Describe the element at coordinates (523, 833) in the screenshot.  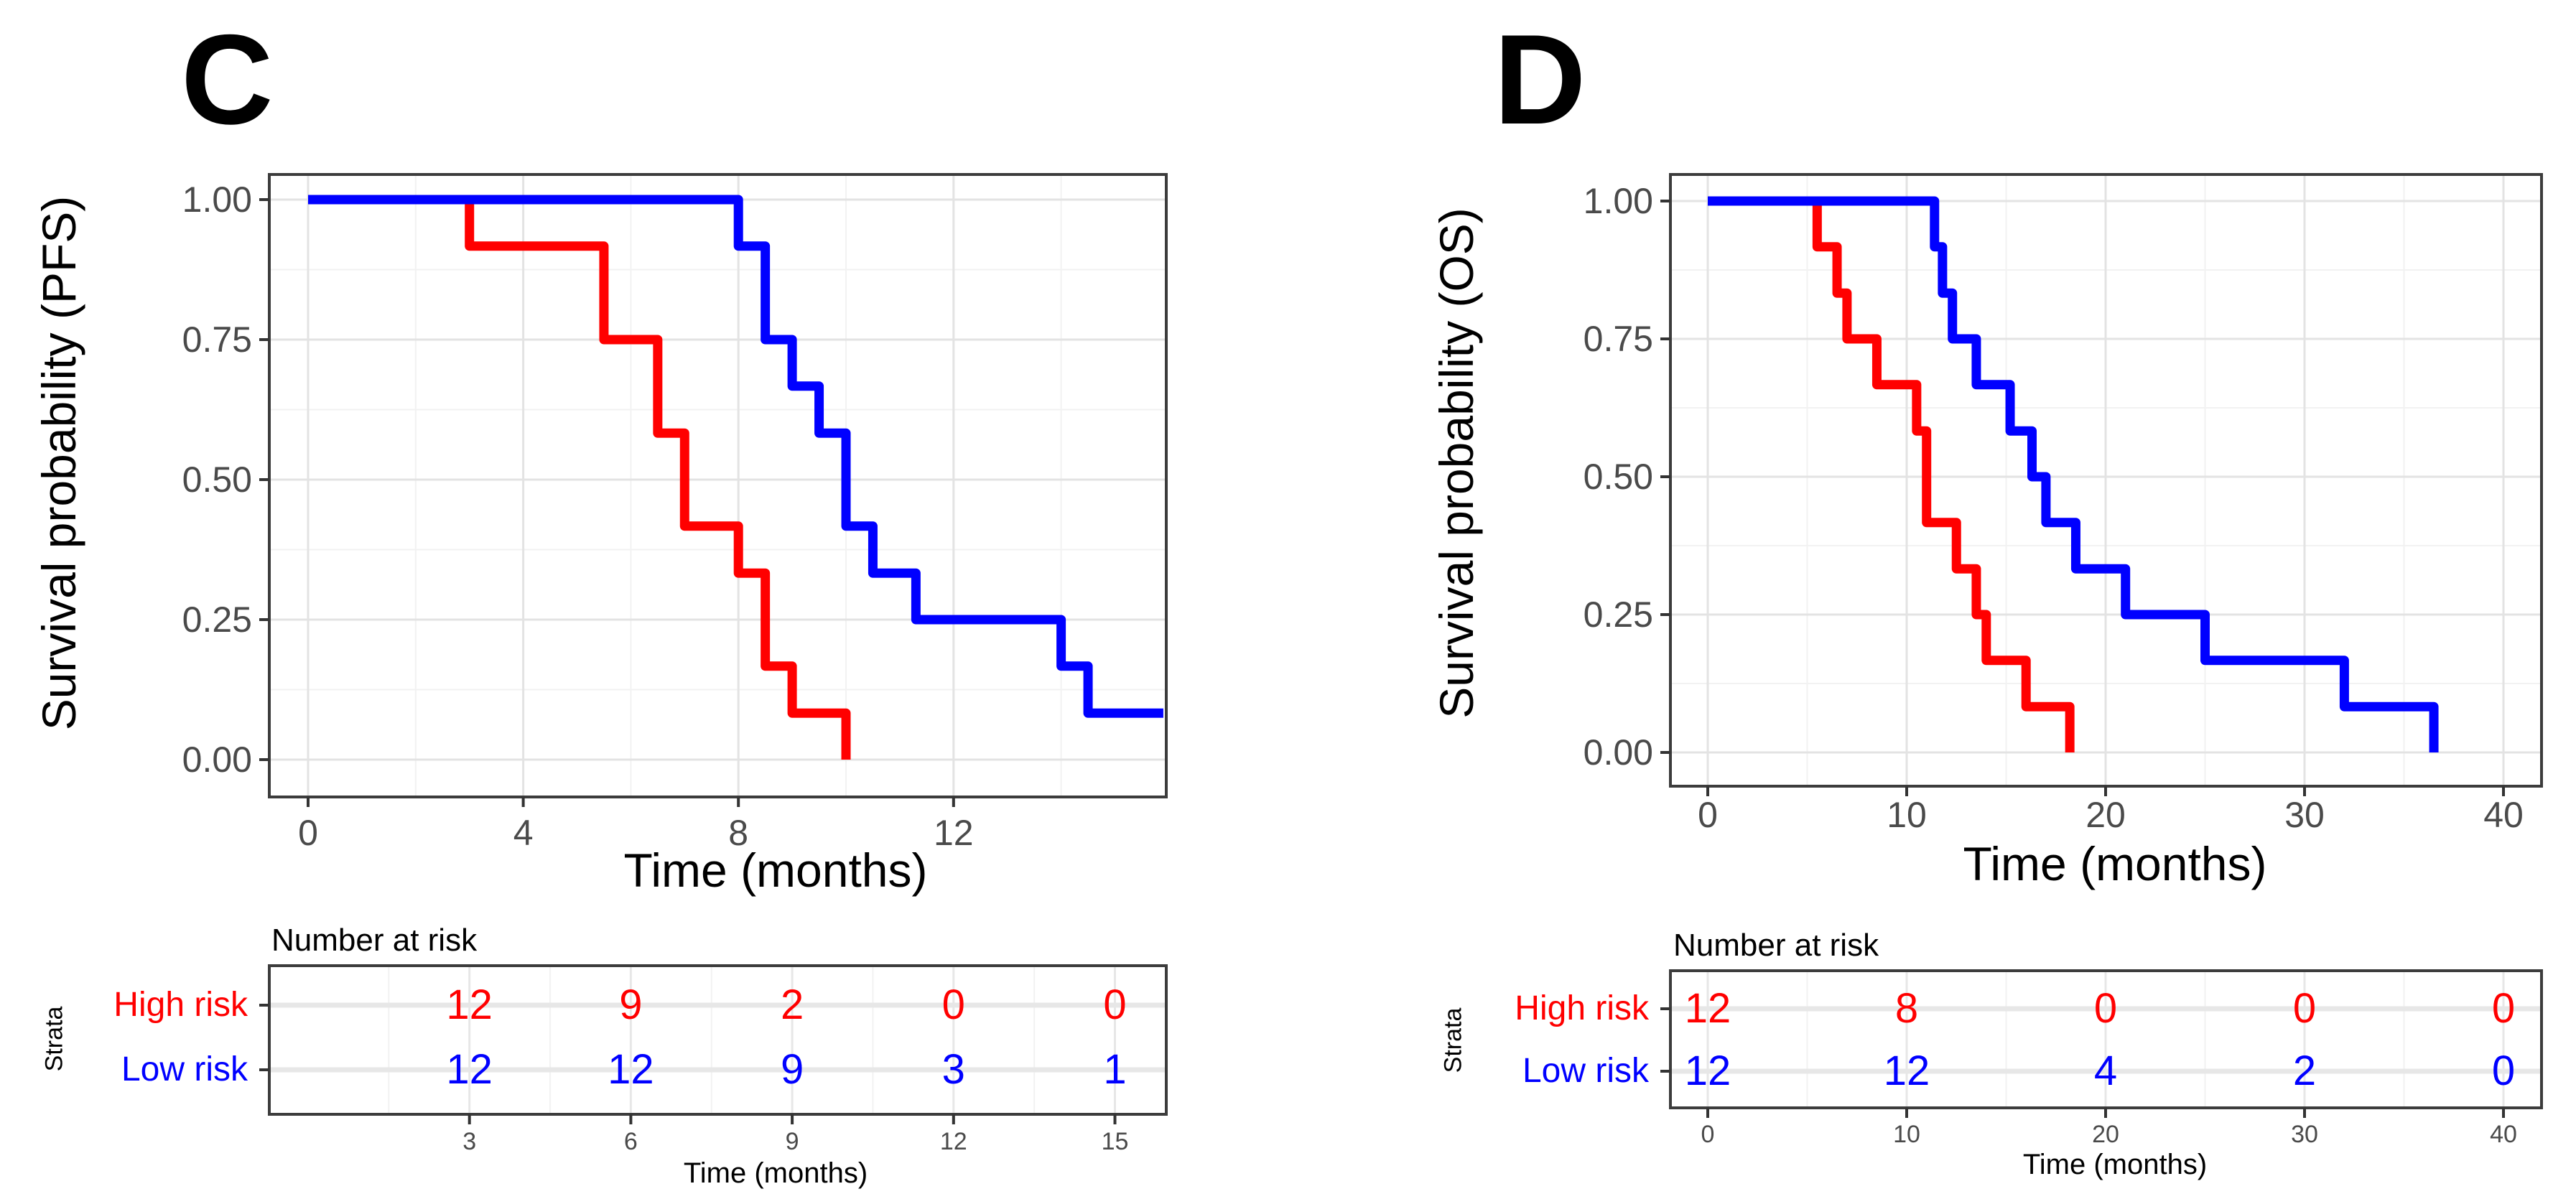
I see `x-tick-label: 4` at that location.